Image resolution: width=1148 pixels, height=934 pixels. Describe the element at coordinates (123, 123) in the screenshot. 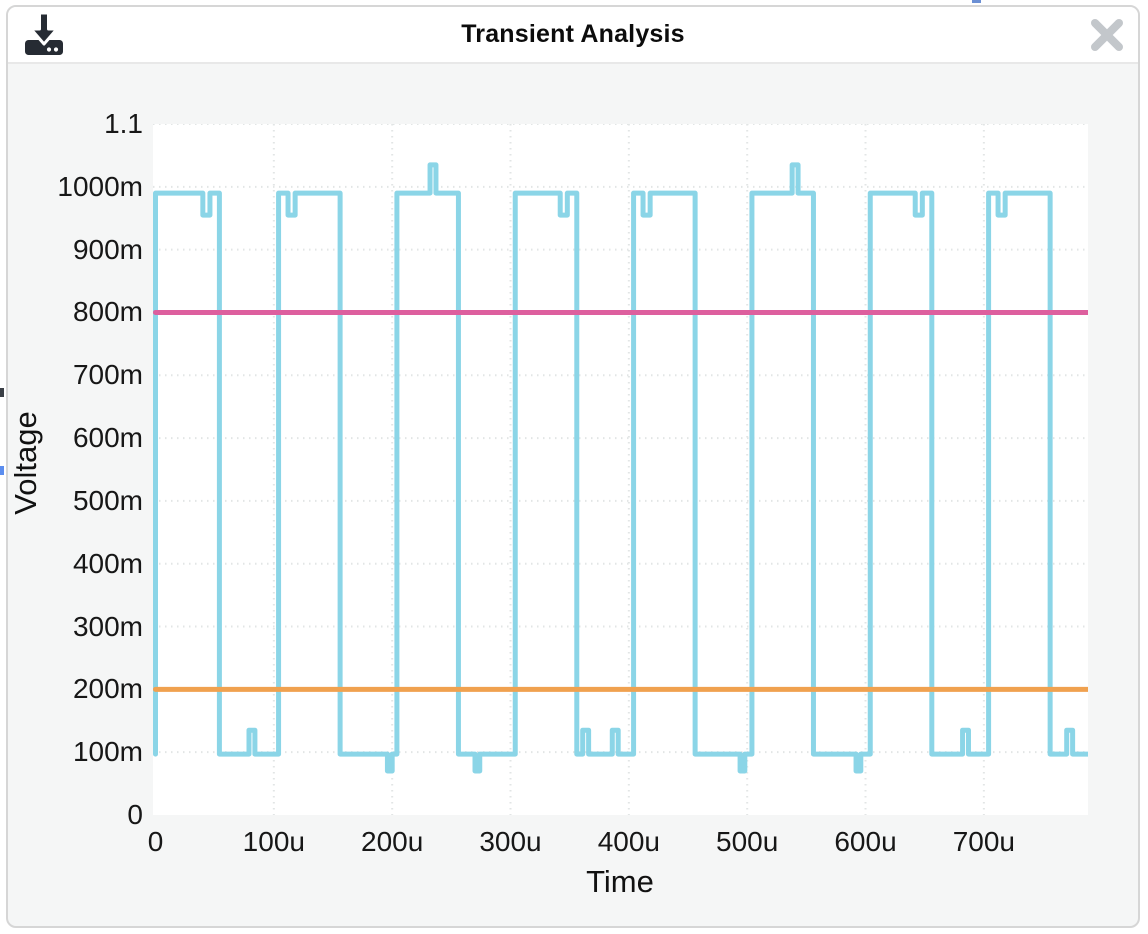

I see `y-tick-label: 1.1` at that location.